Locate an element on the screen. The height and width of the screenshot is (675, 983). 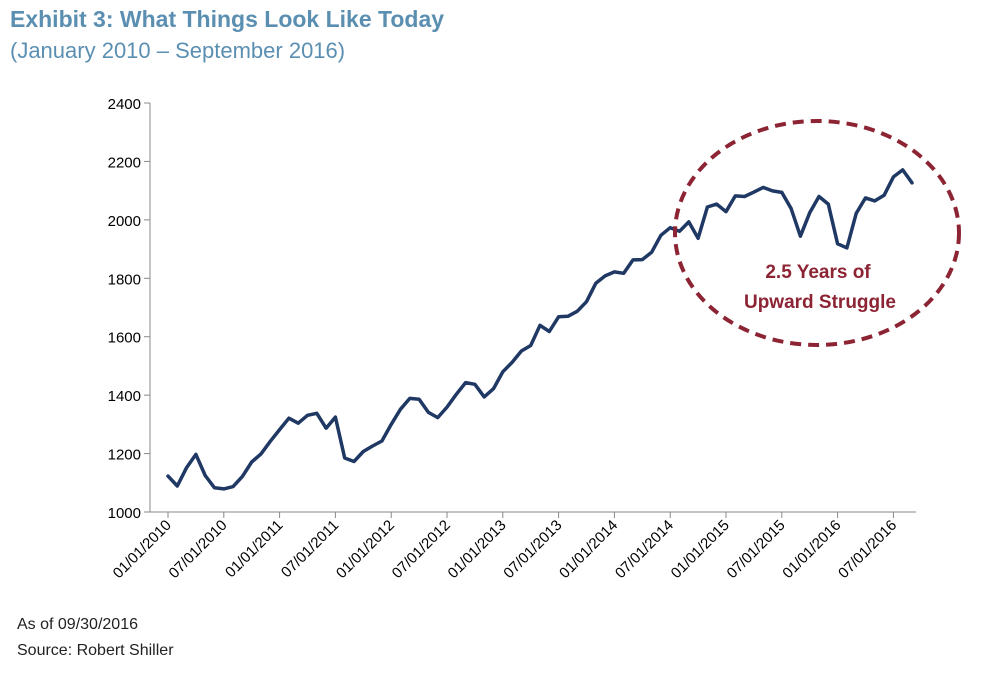
y-tick-label: 2000 is located at coordinates (124, 221).